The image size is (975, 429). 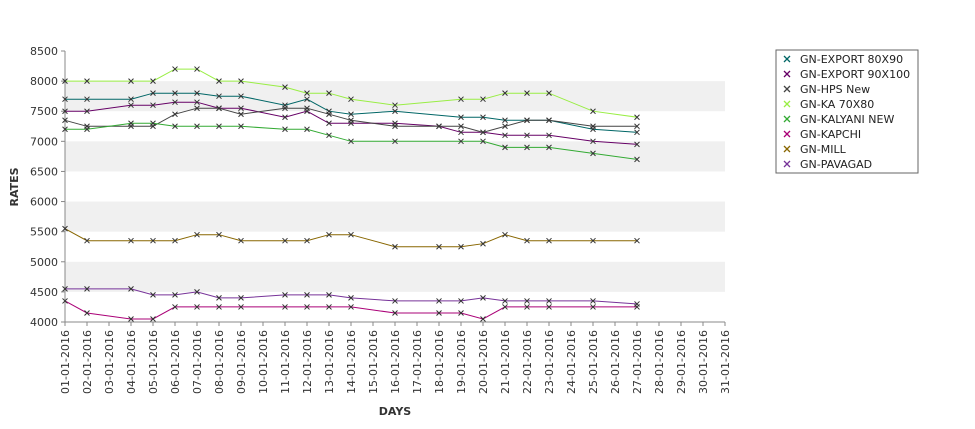 I want to click on x-tick-label: 31-01-2016, so click(x=725, y=362).